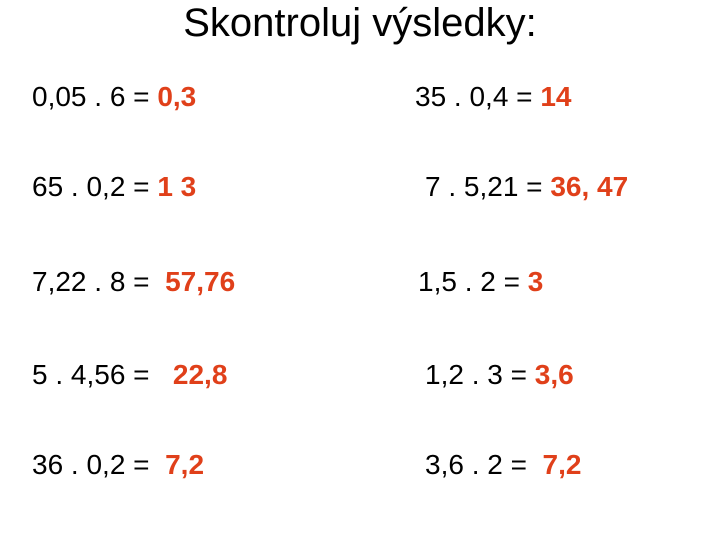  I want to click on exercise: 65 . 0,2 = 1 3, so click(114, 187).